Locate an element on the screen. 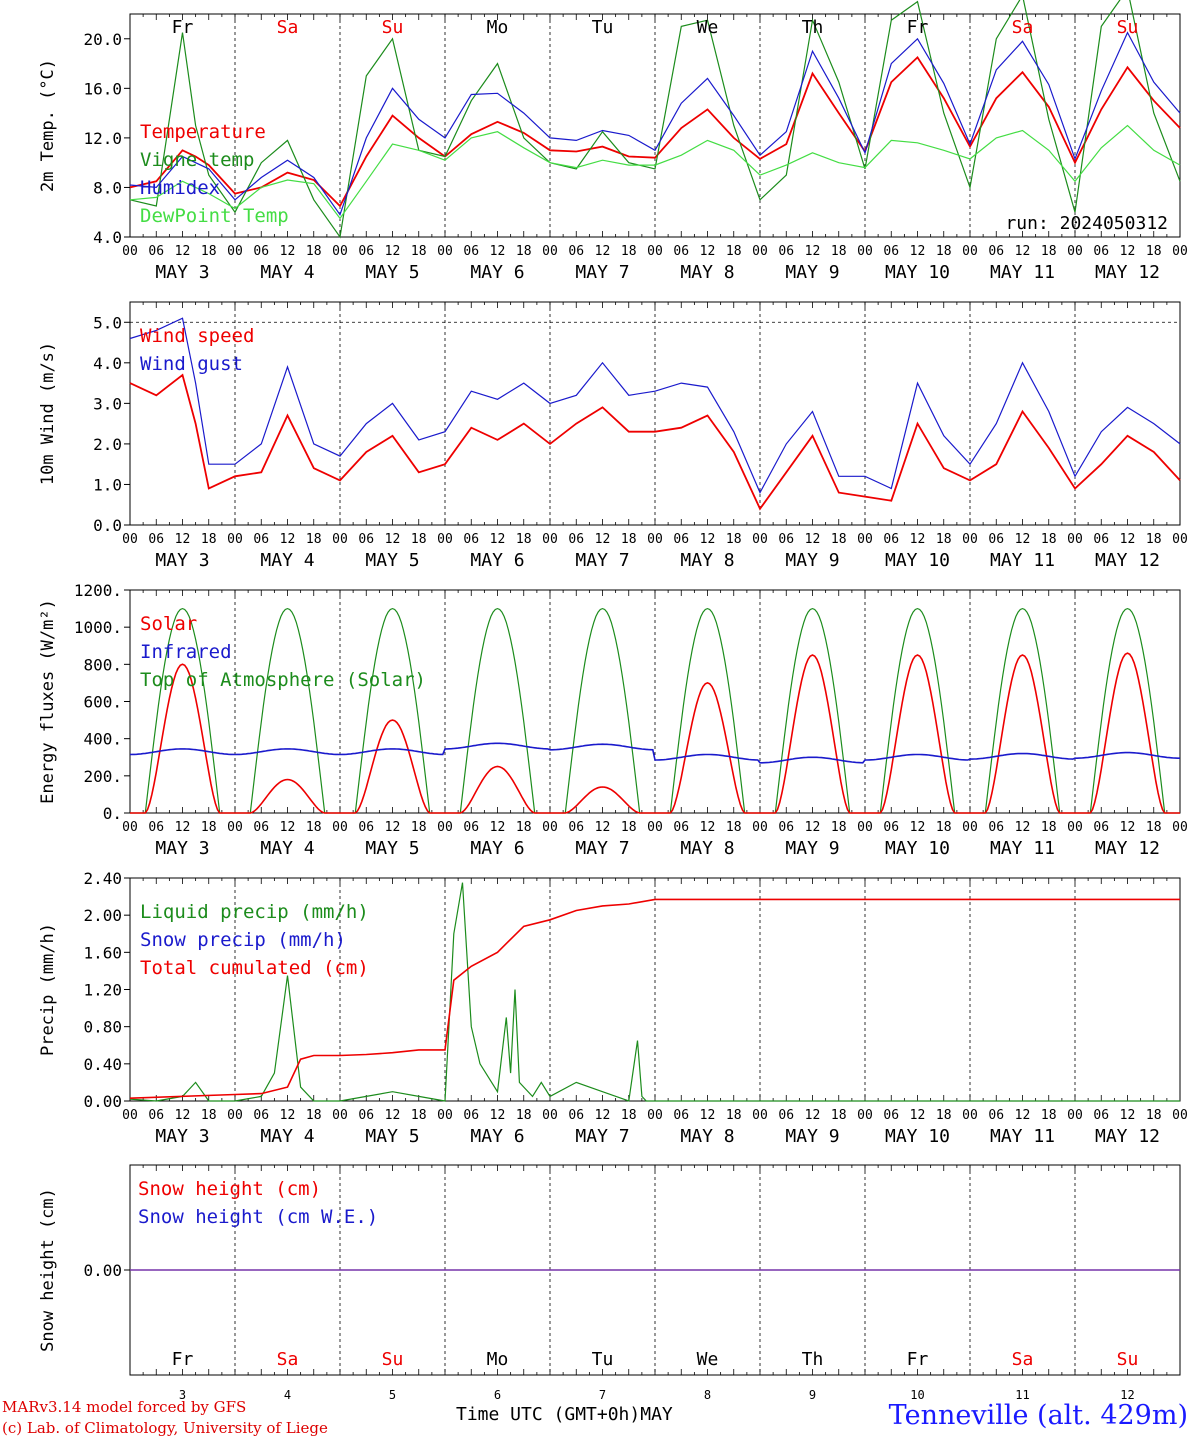 The image size is (1194, 1440). series-line-solar is located at coordinates (655, 733).